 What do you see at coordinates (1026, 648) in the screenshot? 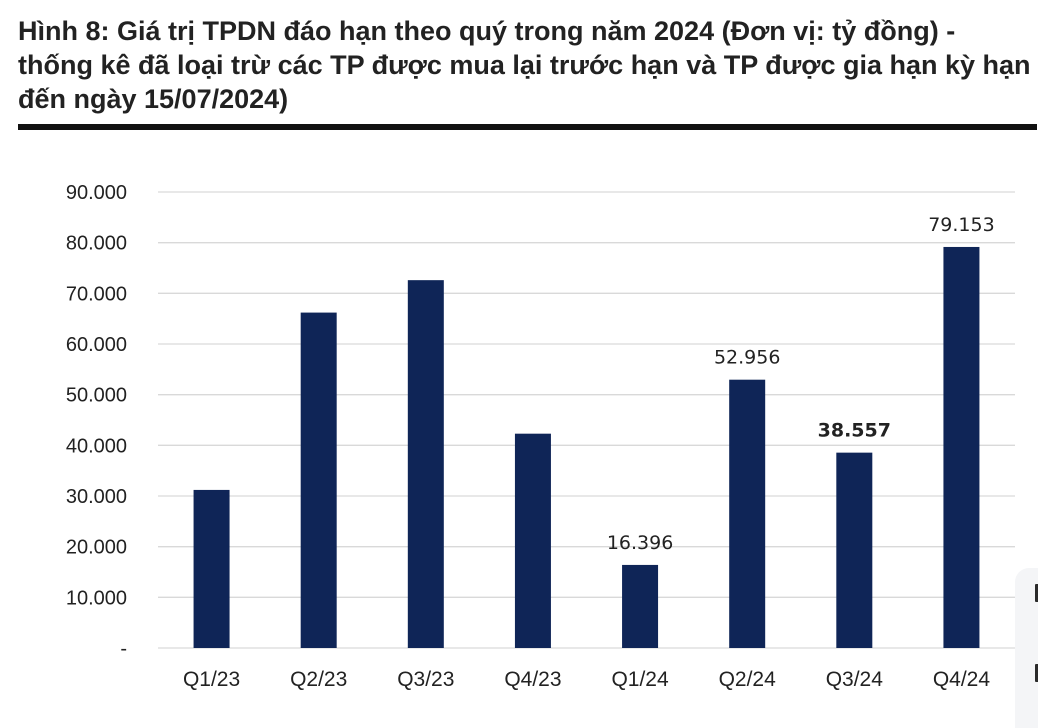
I see `side-panel-edge` at bounding box center [1026, 648].